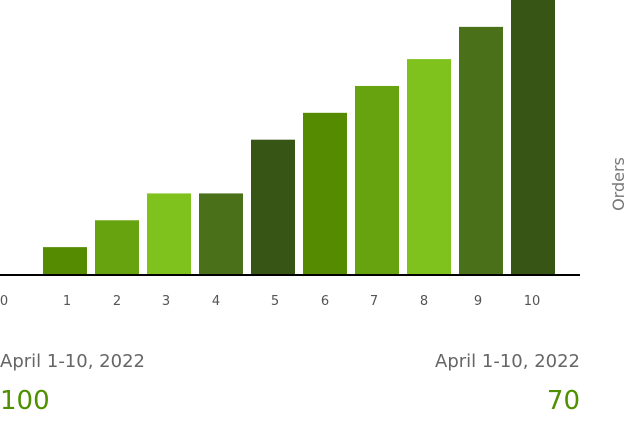 The image size is (630, 421). Describe the element at coordinates (532, 301) in the screenshot. I see `x-tick-label-10: 10` at that location.